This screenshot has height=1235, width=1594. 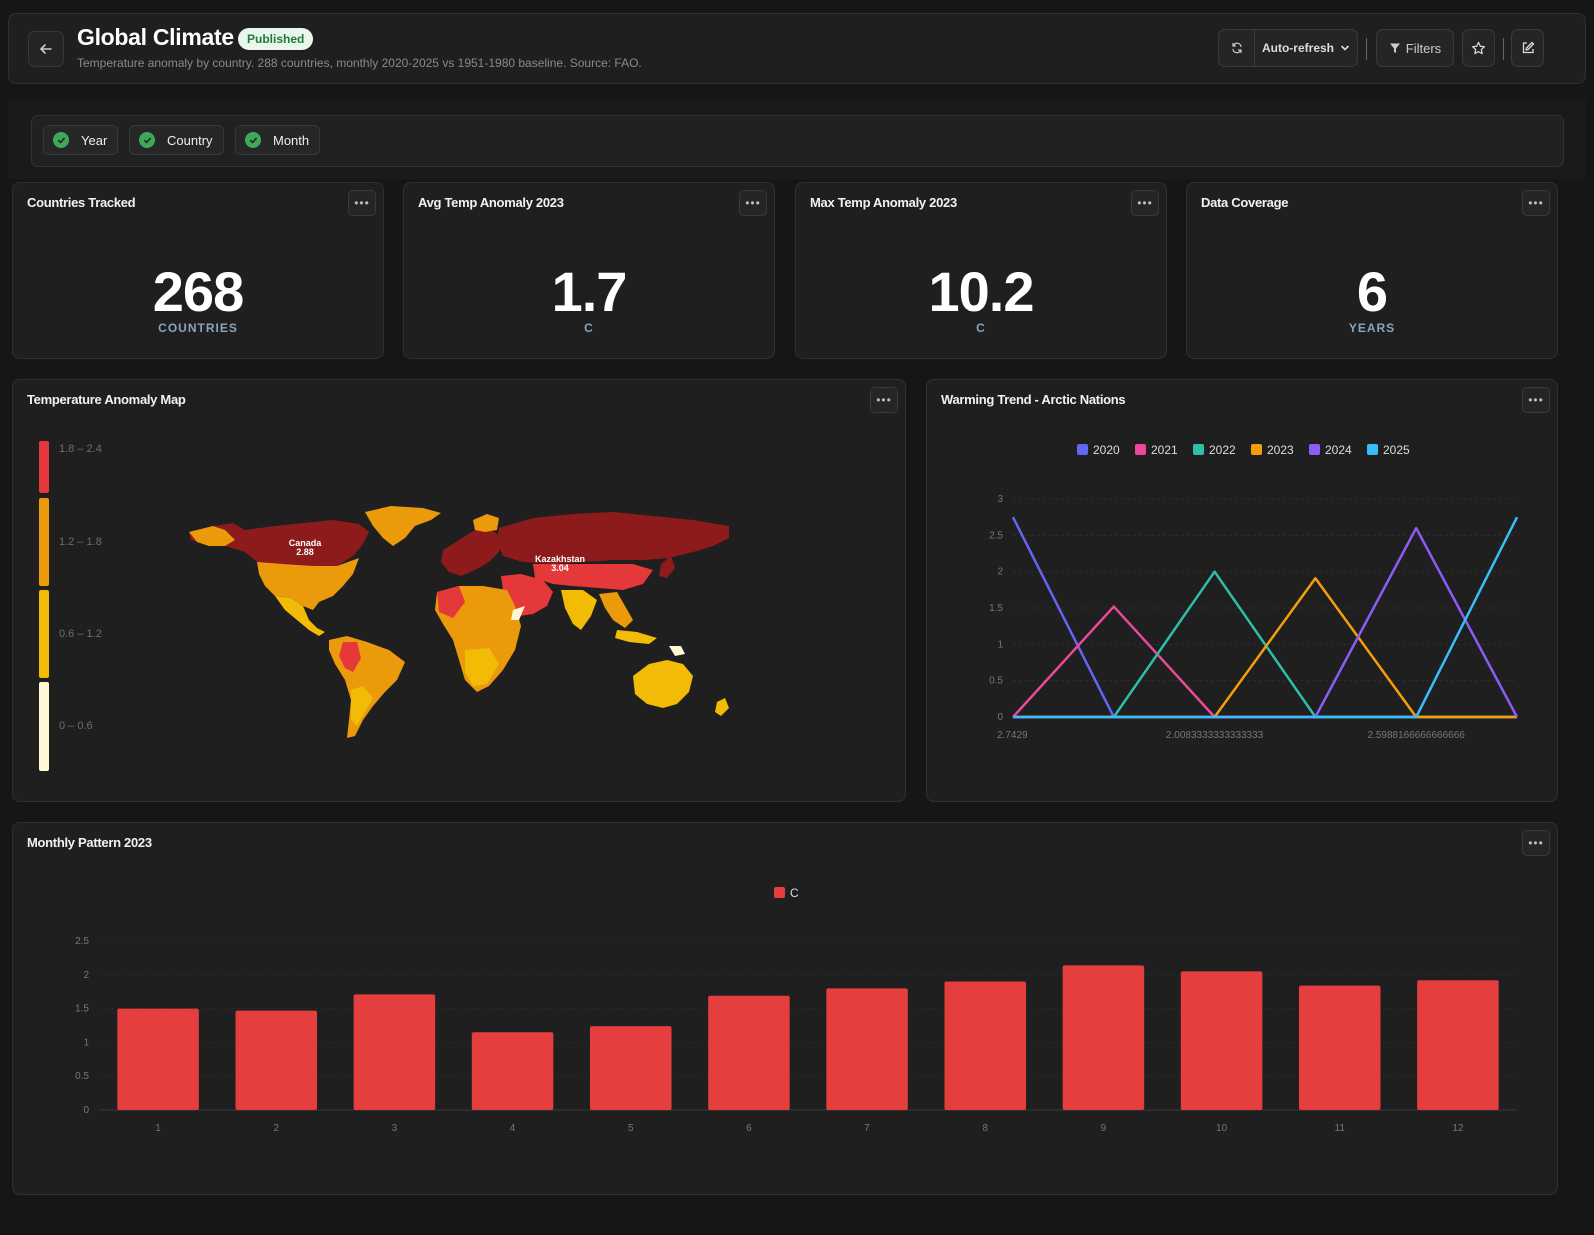 I want to click on kpi-unit: COUNTRIES, so click(x=198, y=328).